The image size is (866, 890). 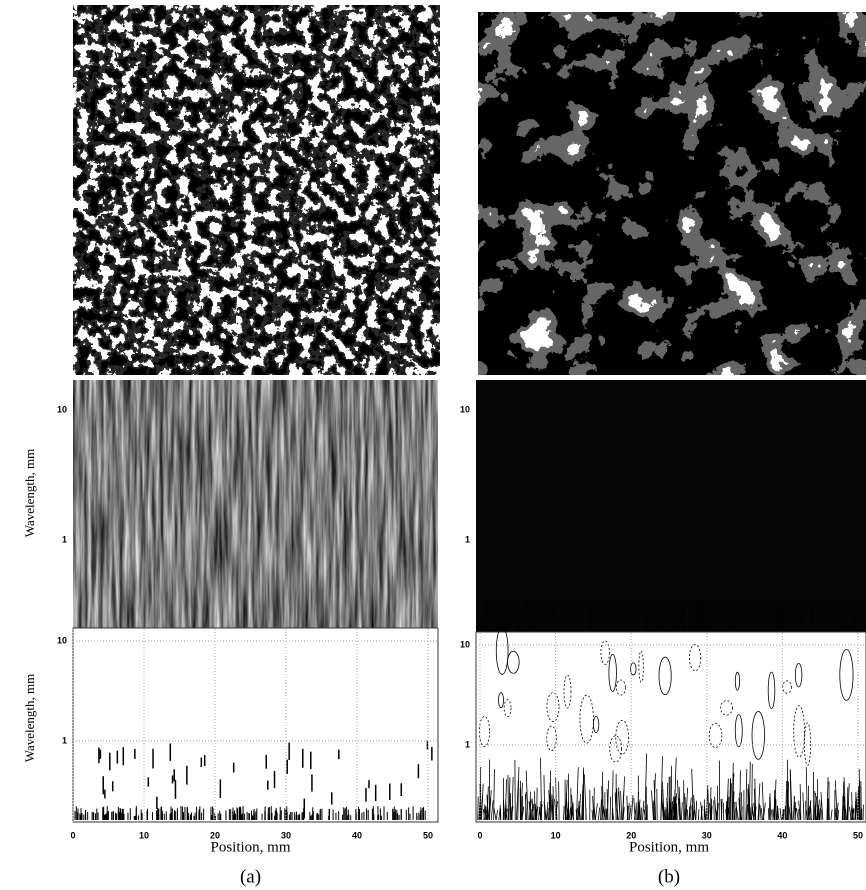 What do you see at coordinates (782, 835) in the screenshot?
I see `x-tick-label: 40` at bounding box center [782, 835].